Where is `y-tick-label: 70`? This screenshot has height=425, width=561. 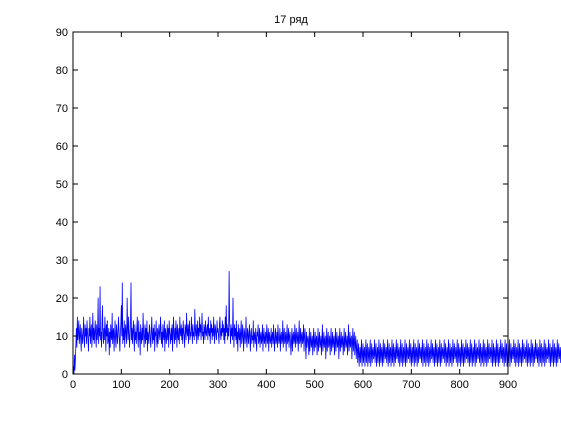 y-tick-label: 70 is located at coordinates (62, 109).